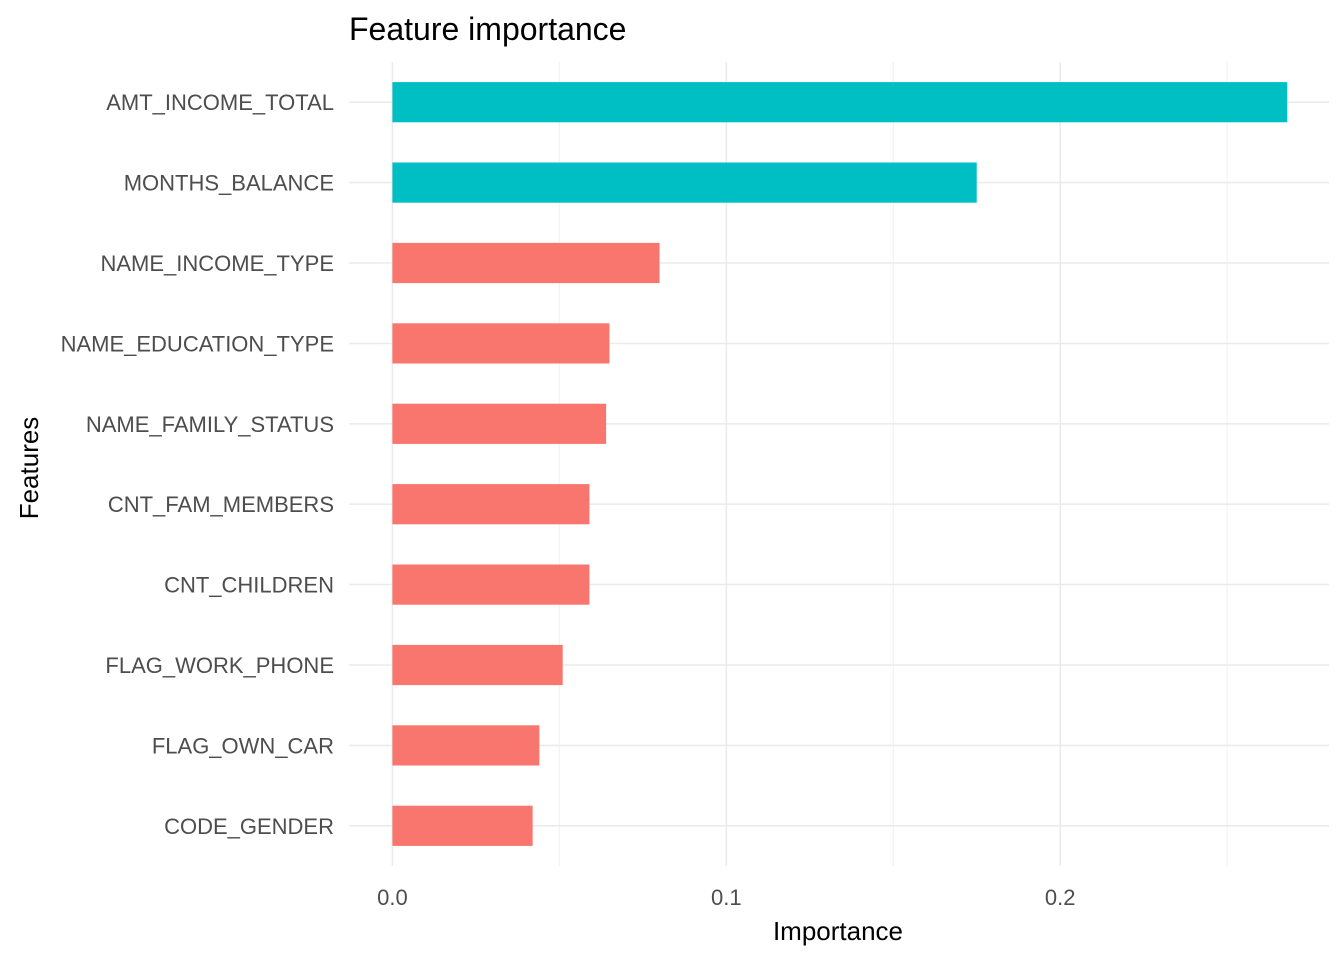 This screenshot has height=960, width=1344. Describe the element at coordinates (487, 29) in the screenshot. I see `chart-title: Feature importance` at that location.